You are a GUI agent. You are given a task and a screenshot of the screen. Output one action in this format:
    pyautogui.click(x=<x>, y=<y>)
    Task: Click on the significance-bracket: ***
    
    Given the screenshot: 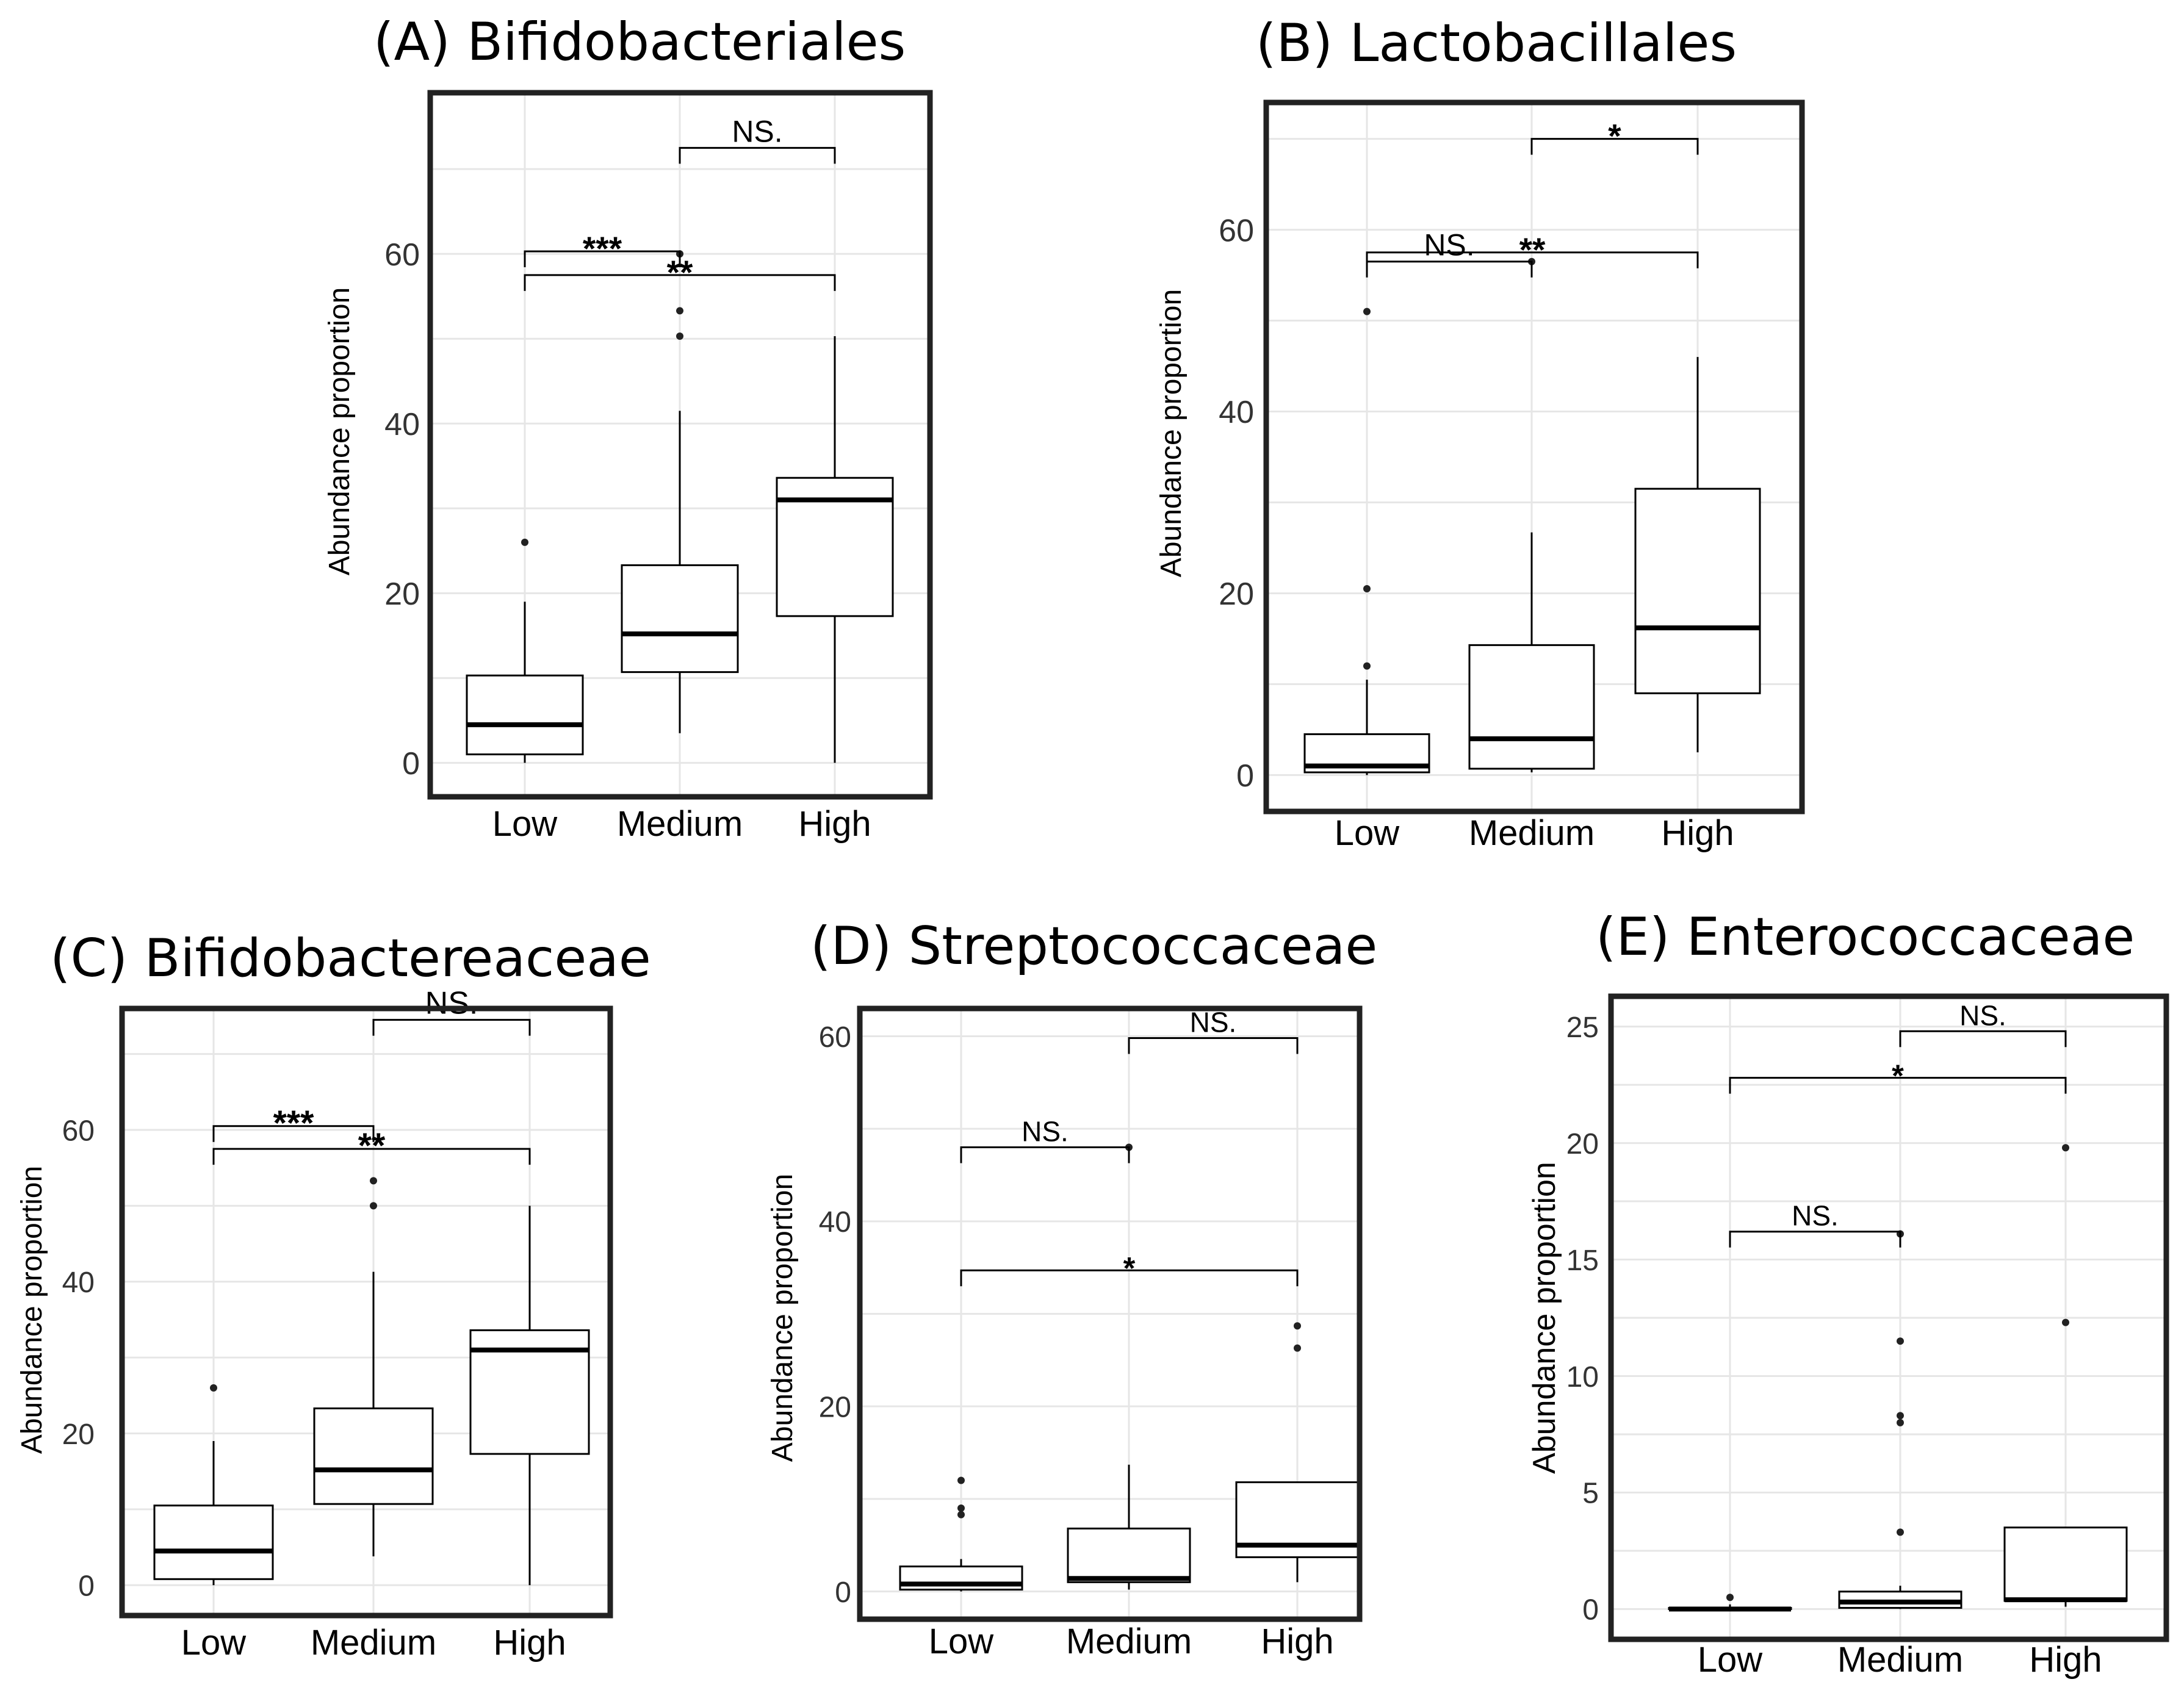 What is the action you would take?
    pyautogui.click(x=293, y=1123)
    